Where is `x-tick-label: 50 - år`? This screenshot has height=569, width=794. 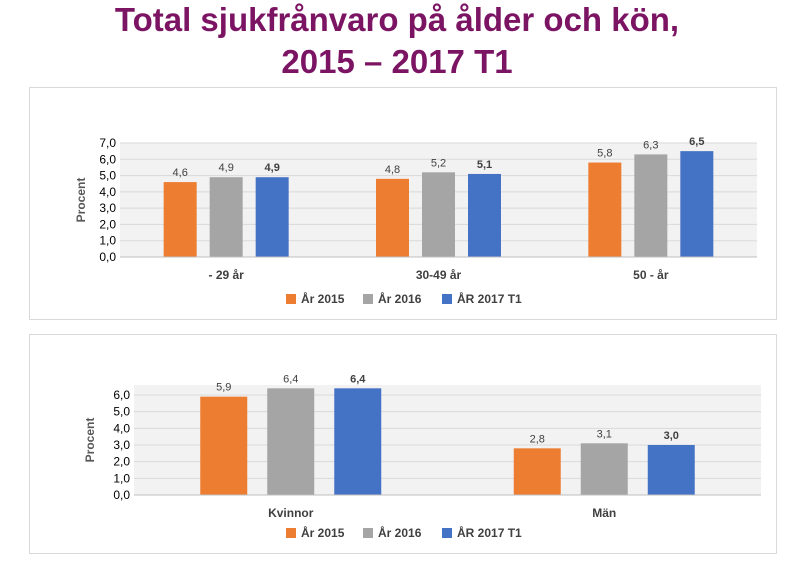 x-tick-label: 50 - år is located at coordinates (651, 275).